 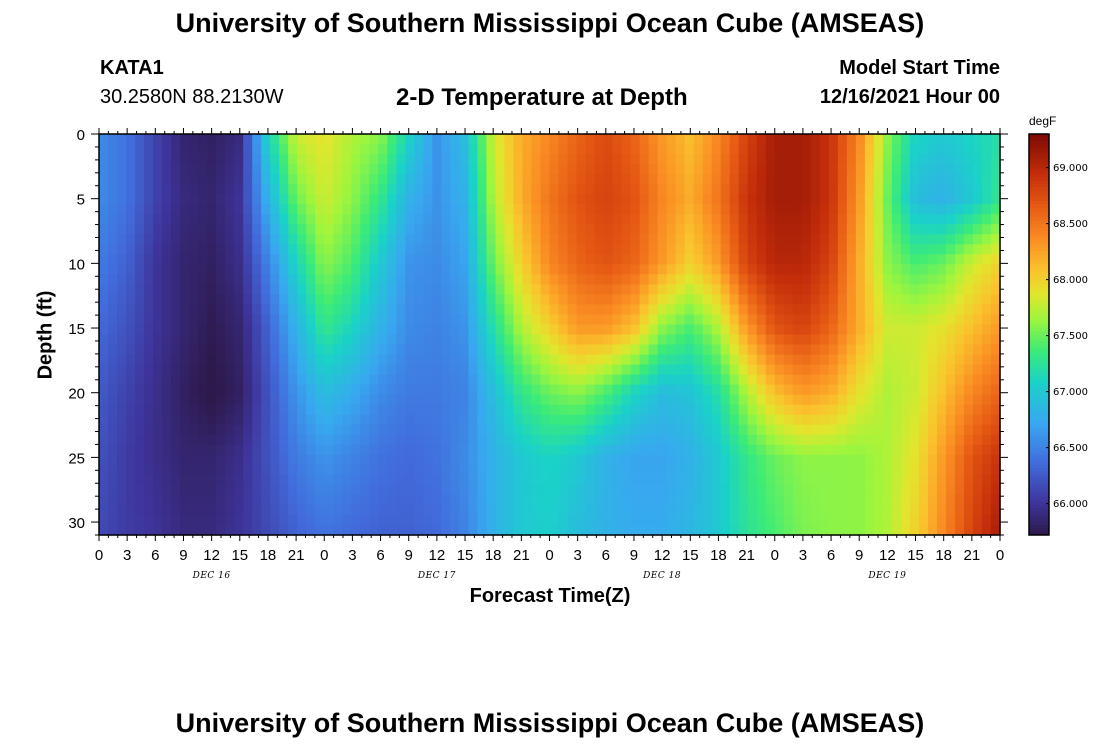 What do you see at coordinates (1070, 392) in the screenshot?
I see `colorbar-tick-label: 67.000` at bounding box center [1070, 392].